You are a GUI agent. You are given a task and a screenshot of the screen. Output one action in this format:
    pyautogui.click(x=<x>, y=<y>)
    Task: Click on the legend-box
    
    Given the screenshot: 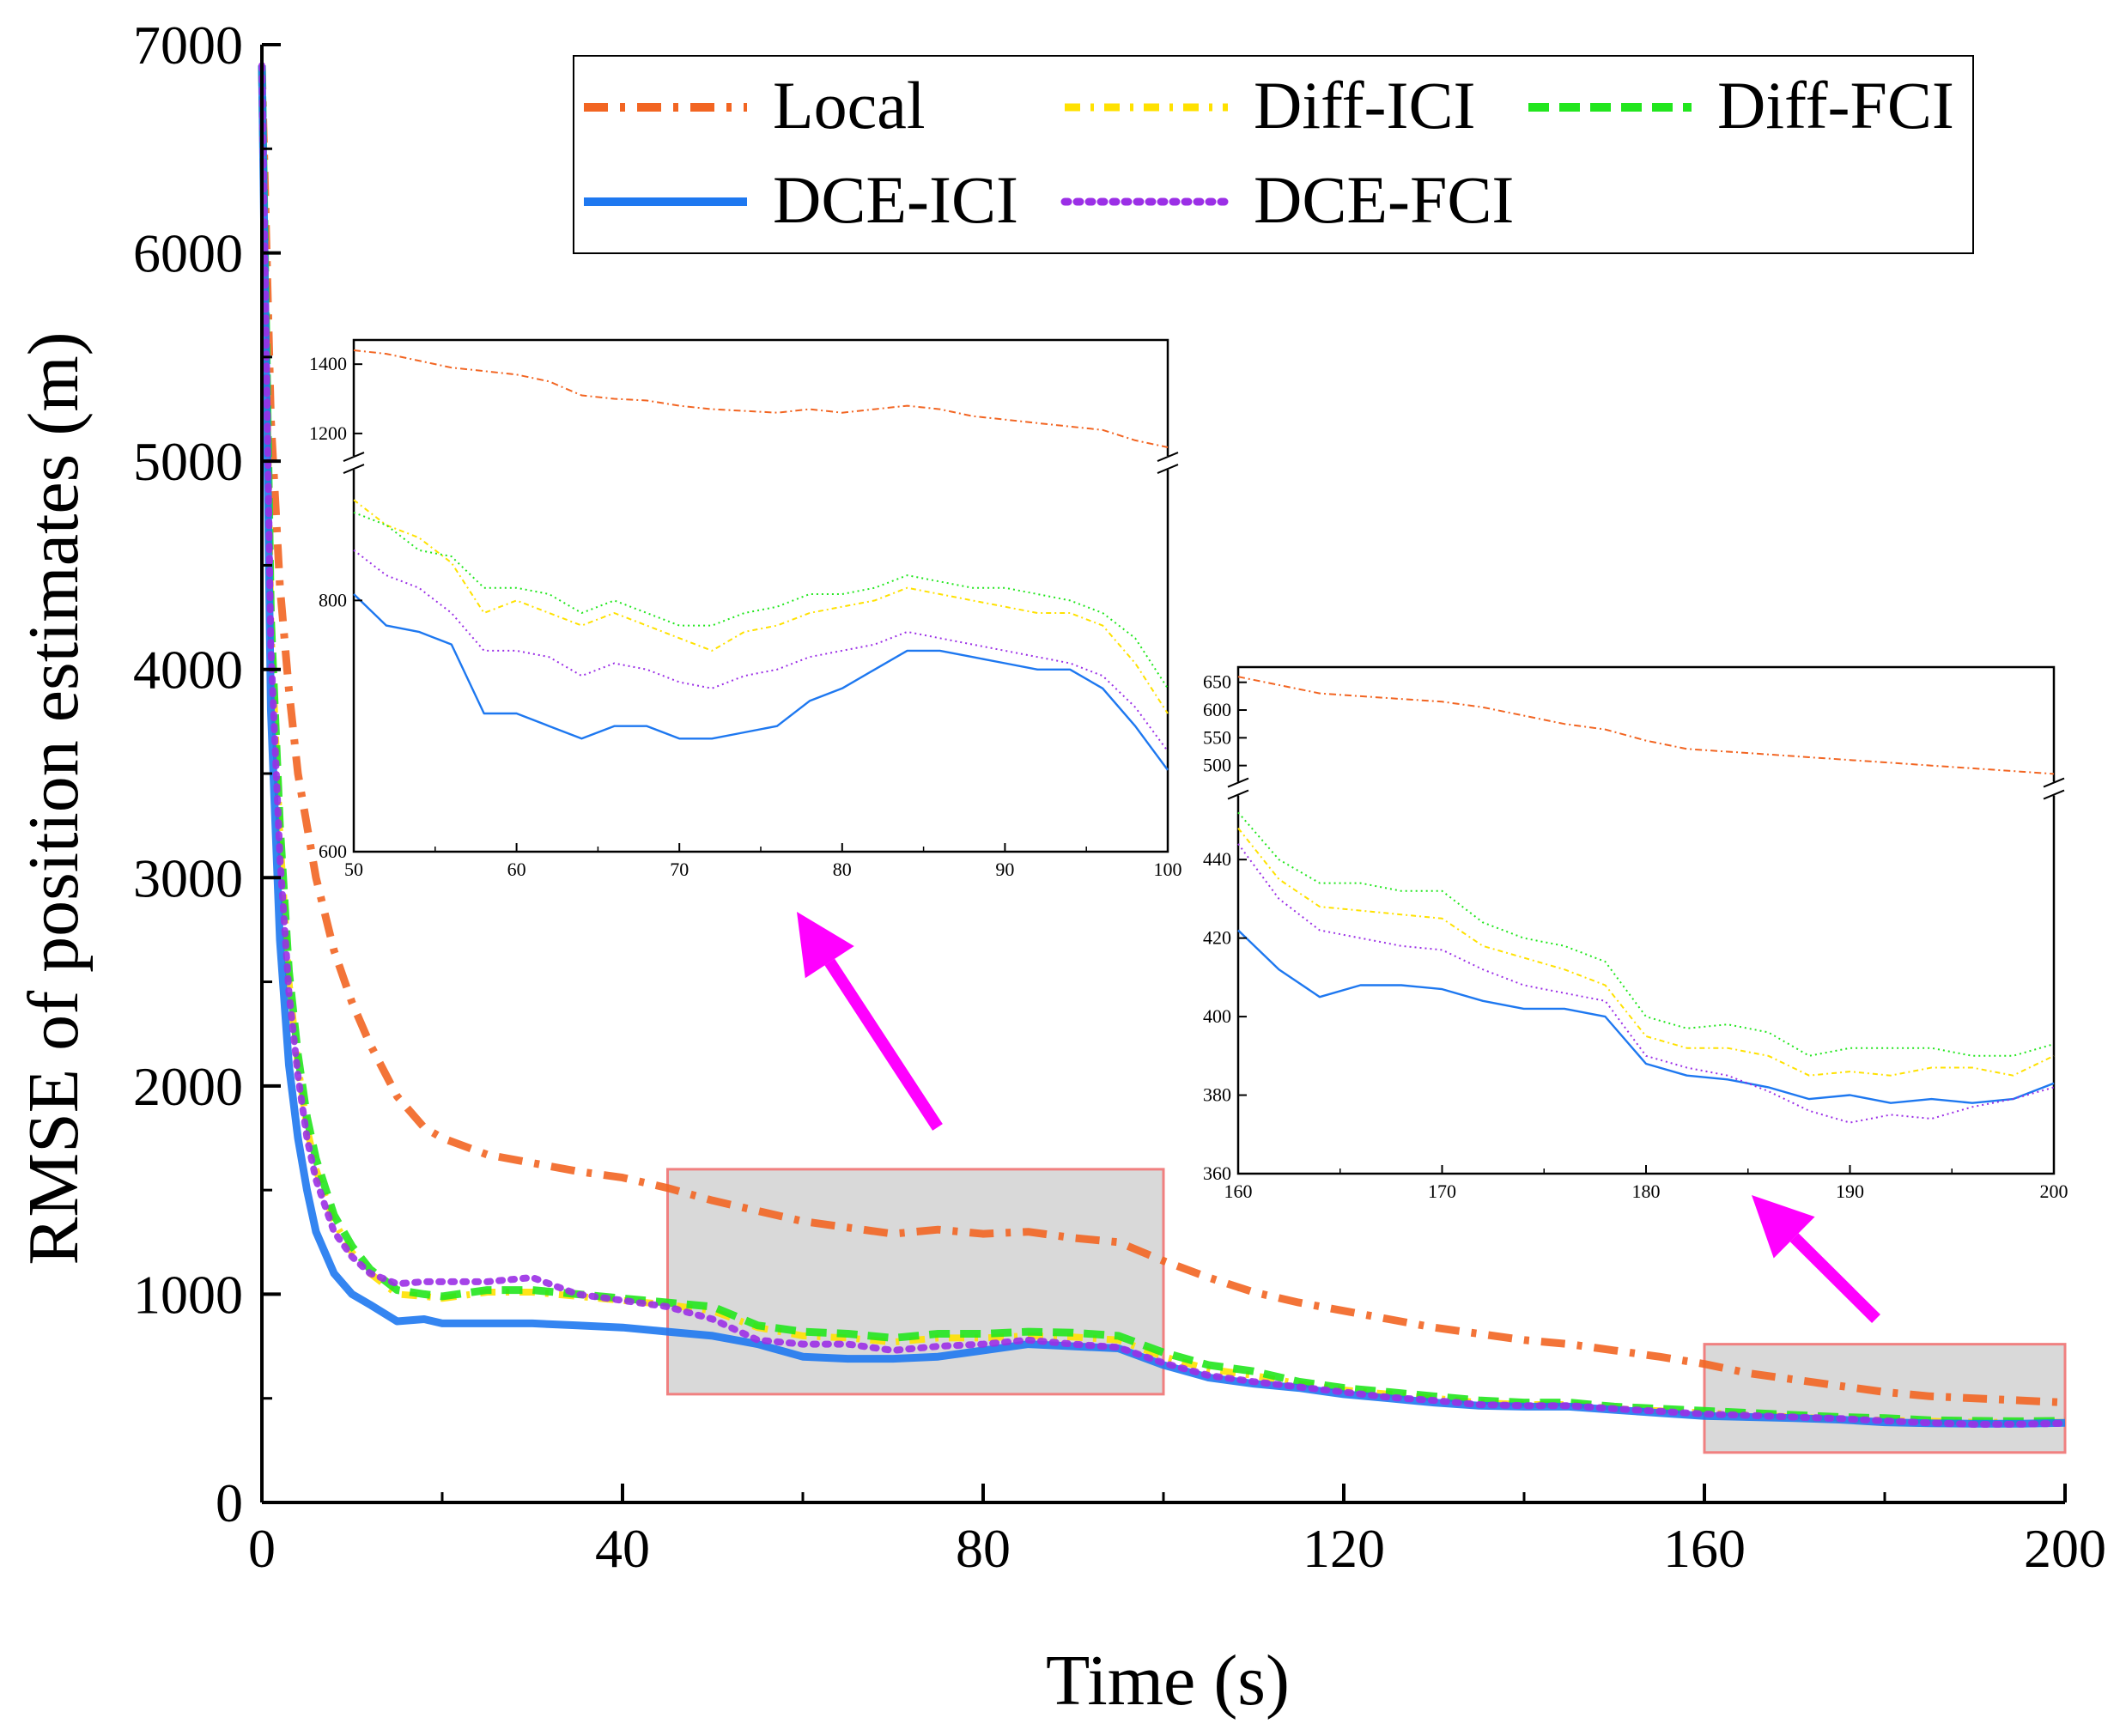 What is the action you would take?
    pyautogui.click(x=1273, y=154)
    